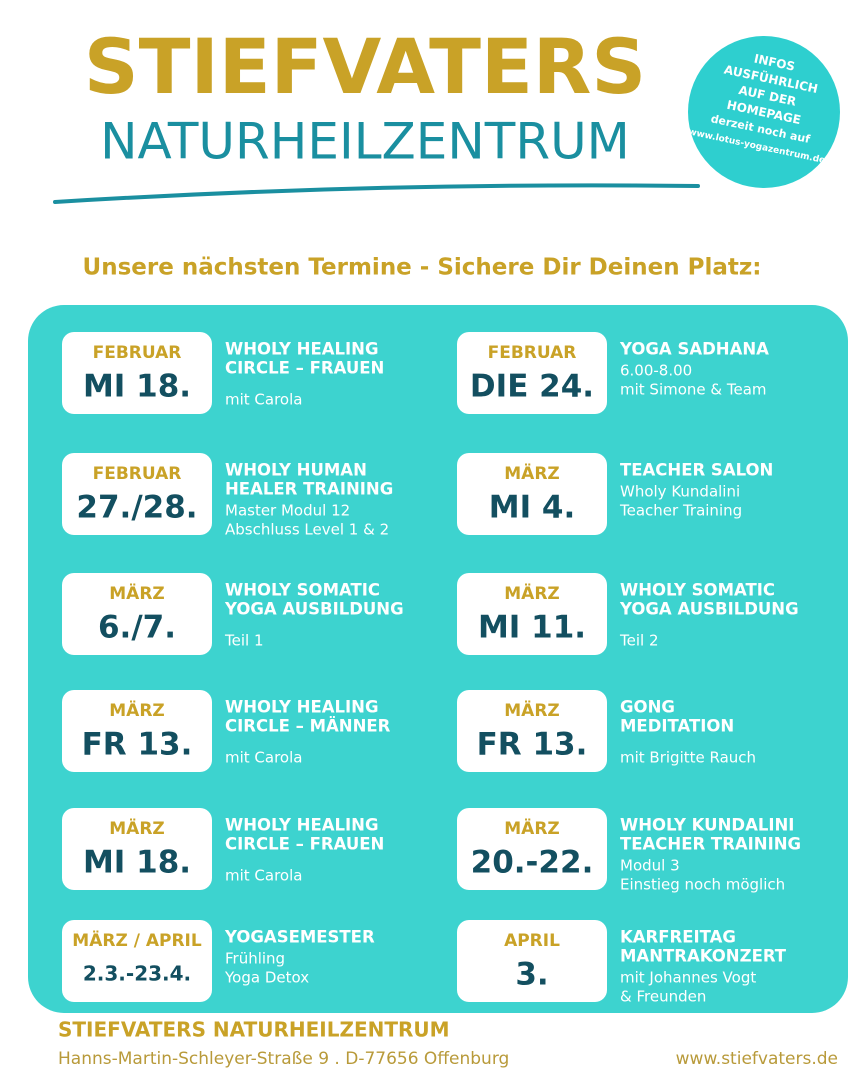 Image resolution: width=864 pixels, height=1080 pixels. What do you see at coordinates (137, 940) in the screenshot?
I see `date-month: MÄRZ / APRIL` at bounding box center [137, 940].